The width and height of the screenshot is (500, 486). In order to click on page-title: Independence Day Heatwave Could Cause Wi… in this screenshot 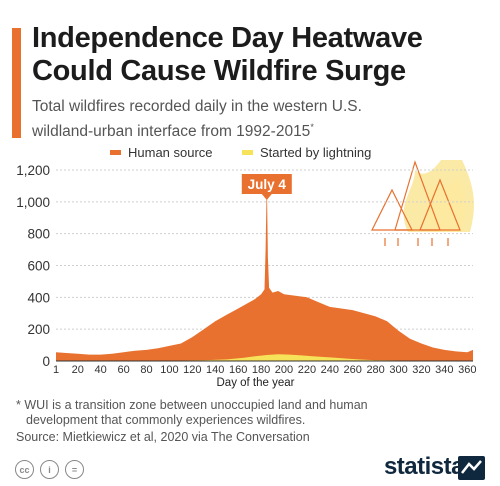, I will do `click(227, 54)`.